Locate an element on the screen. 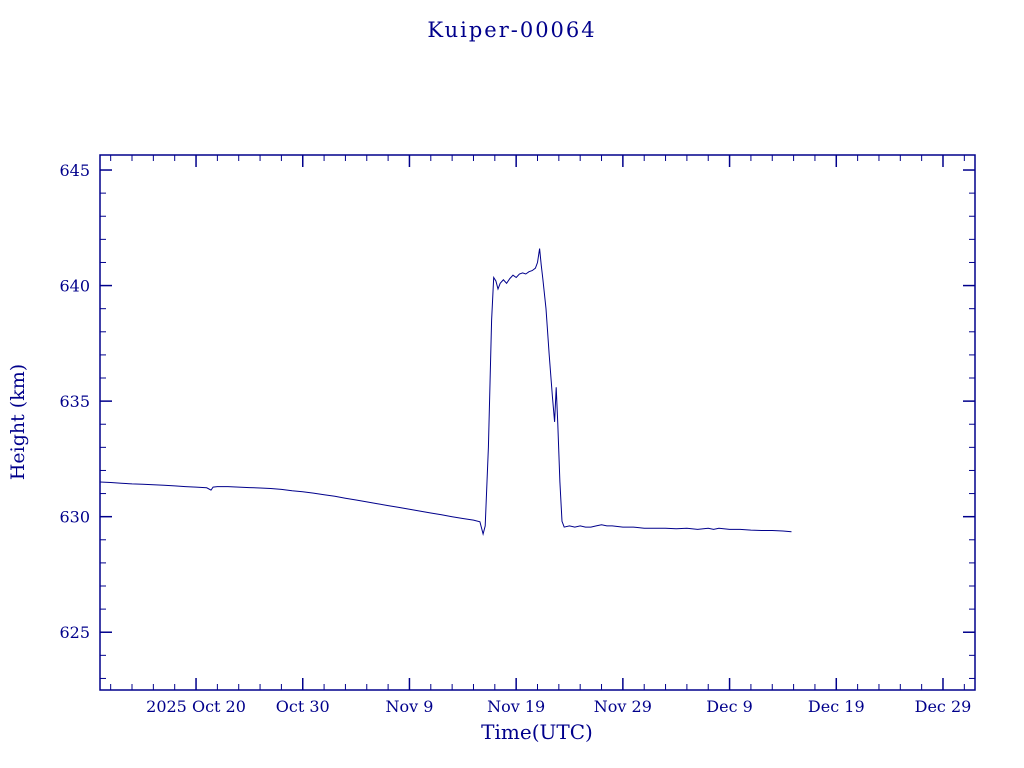 The height and width of the screenshot is (768, 1024). y-tick-label: 630 is located at coordinates (74, 517).